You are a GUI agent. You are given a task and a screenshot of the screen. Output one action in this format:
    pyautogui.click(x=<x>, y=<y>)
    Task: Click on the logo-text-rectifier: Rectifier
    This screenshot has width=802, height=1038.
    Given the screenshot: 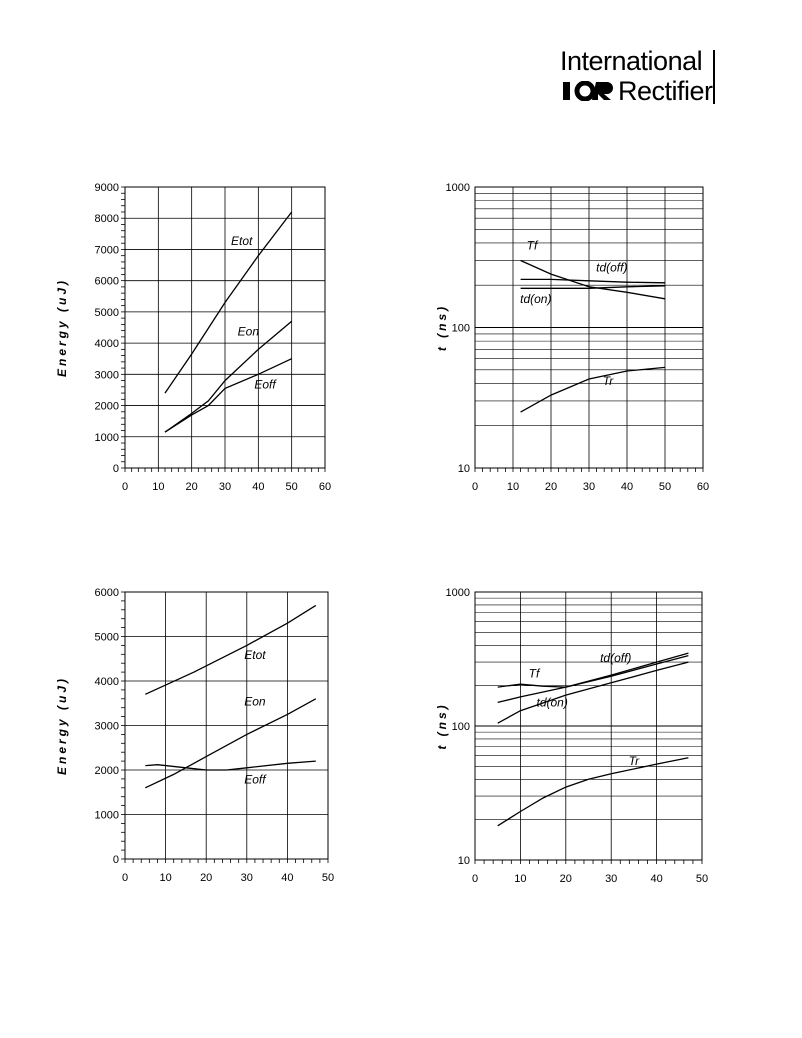 What is the action you would take?
    pyautogui.click(x=665, y=91)
    